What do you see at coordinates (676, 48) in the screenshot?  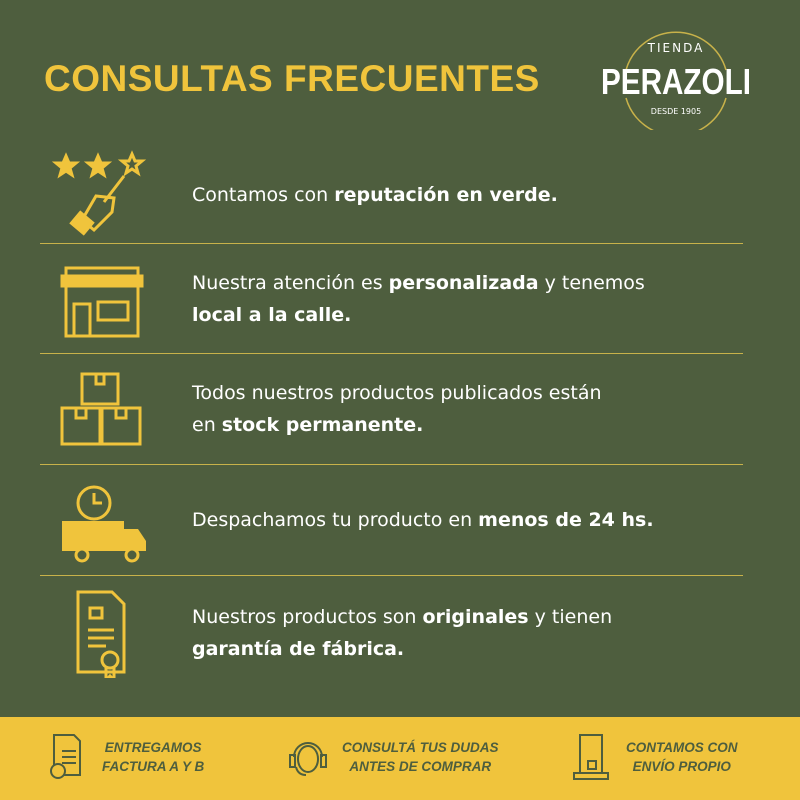 I see `logo-top: TIENDA` at bounding box center [676, 48].